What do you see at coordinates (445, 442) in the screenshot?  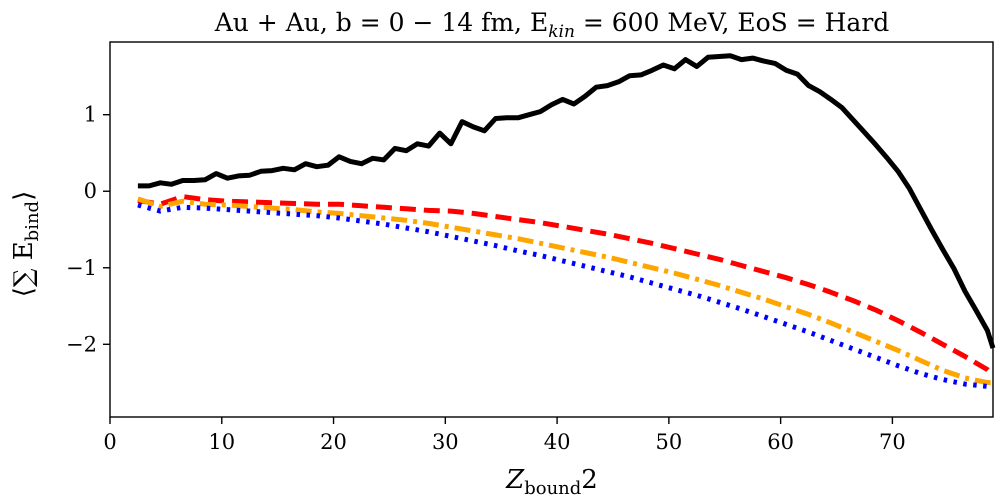 I see `x-tick-label: 30` at bounding box center [445, 442].